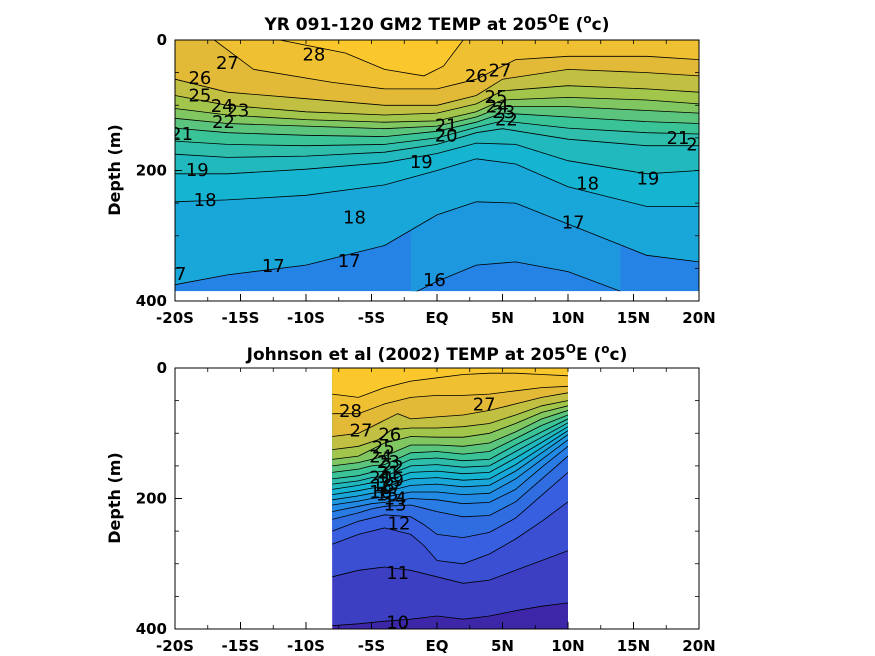  I want to click on contour-label: 15, so click(387, 495).